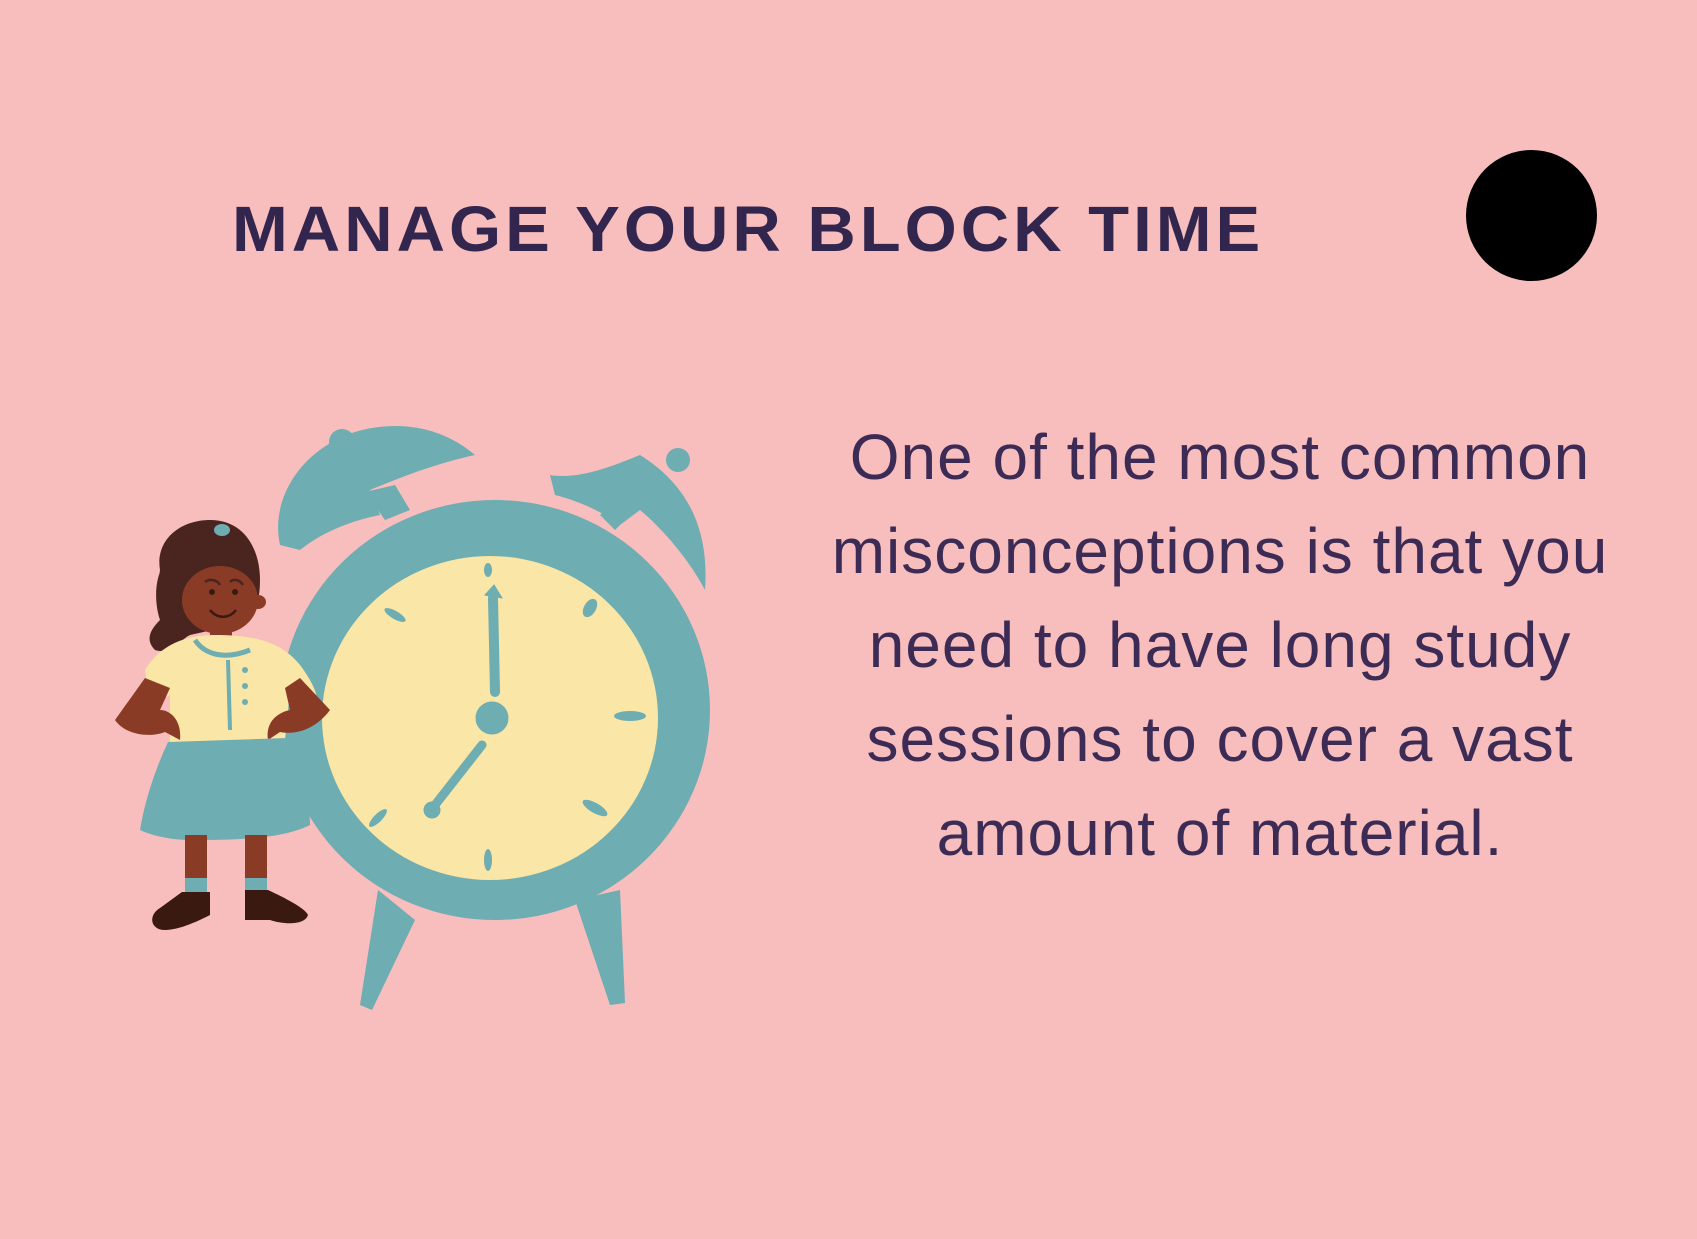  I want to click on clock-hands, so click(466, 701).